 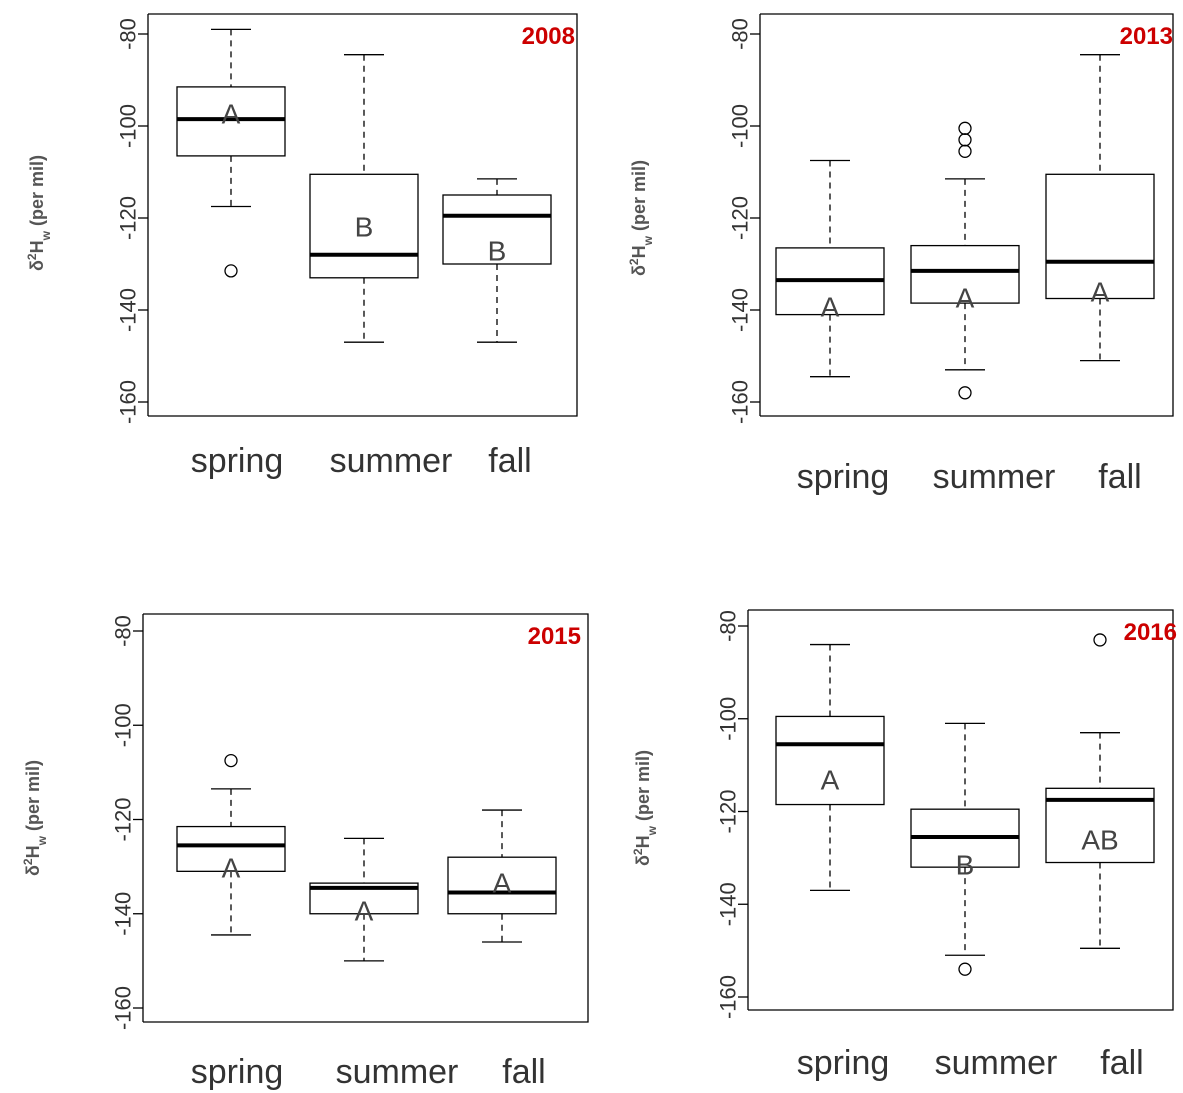 What do you see at coordinates (1150, 632) in the screenshot?
I see `year-label: 2016` at bounding box center [1150, 632].